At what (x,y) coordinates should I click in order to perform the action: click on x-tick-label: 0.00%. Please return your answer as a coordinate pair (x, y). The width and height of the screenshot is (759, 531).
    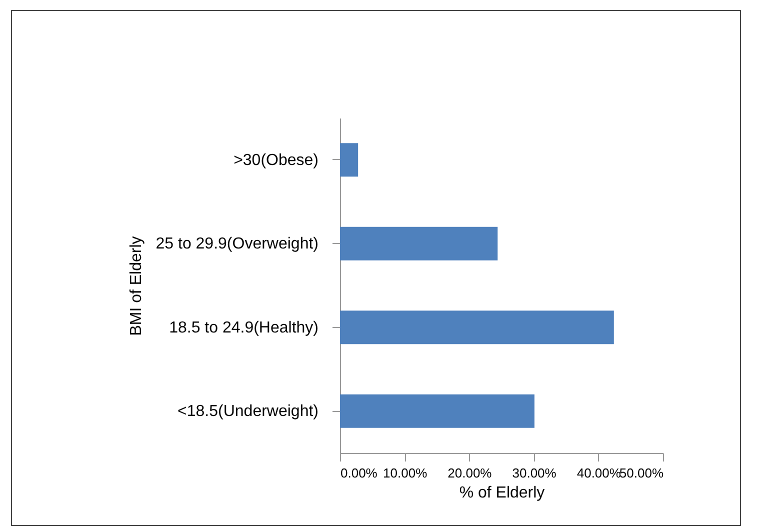
    Looking at the image, I should click on (359, 473).